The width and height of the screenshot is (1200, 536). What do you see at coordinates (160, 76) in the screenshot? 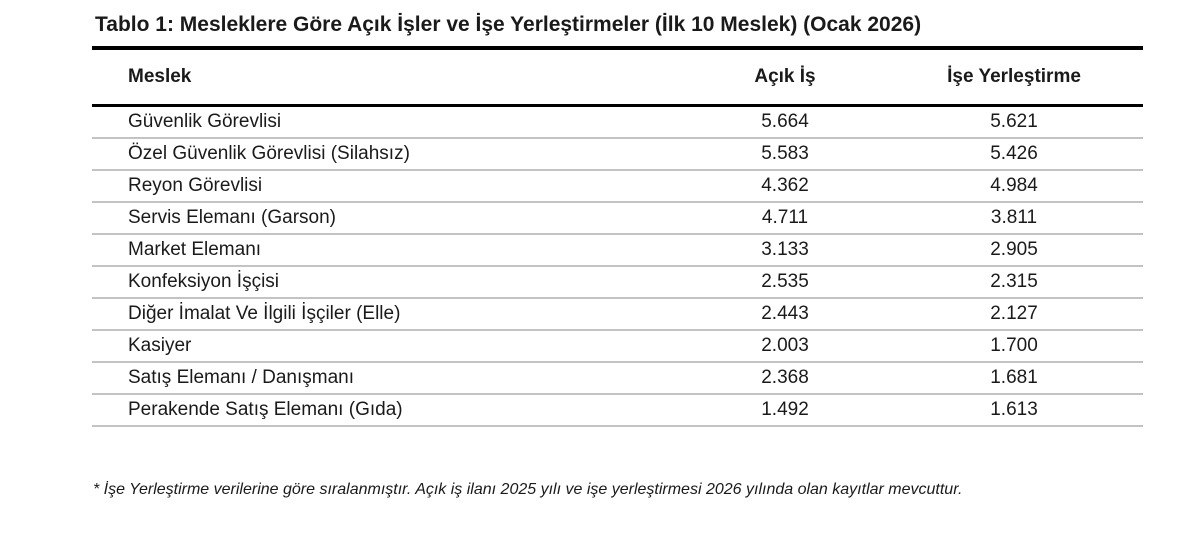
I see `column-header-meslek: Meslek` at bounding box center [160, 76].